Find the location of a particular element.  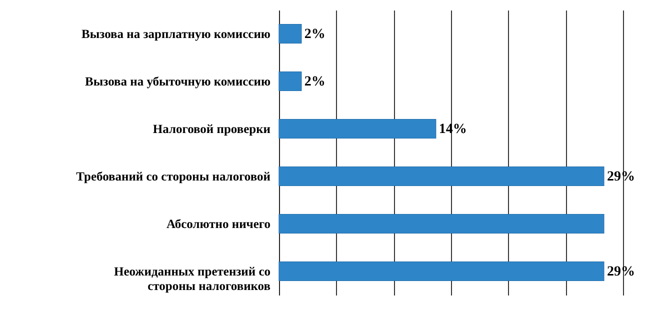

y-tick-label: Налоговой проверки is located at coordinates (211, 129).